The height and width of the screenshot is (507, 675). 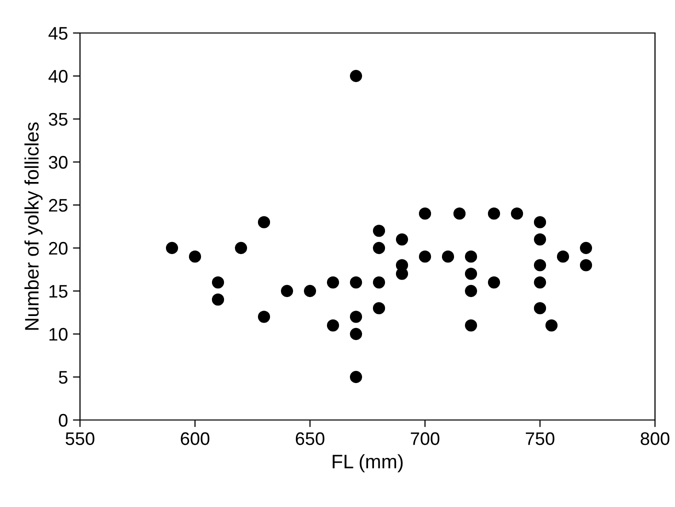 What do you see at coordinates (58, 76) in the screenshot?
I see `y-tick-label: 40` at bounding box center [58, 76].